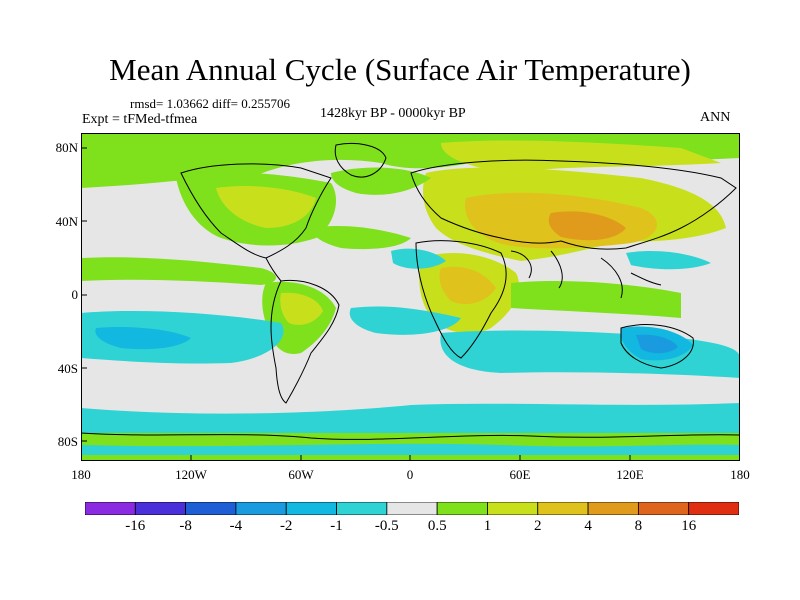 The width and height of the screenshot is (800, 600). Describe the element at coordinates (66, 147) in the screenshot. I see `lat-tick-80n: 80N` at that location.